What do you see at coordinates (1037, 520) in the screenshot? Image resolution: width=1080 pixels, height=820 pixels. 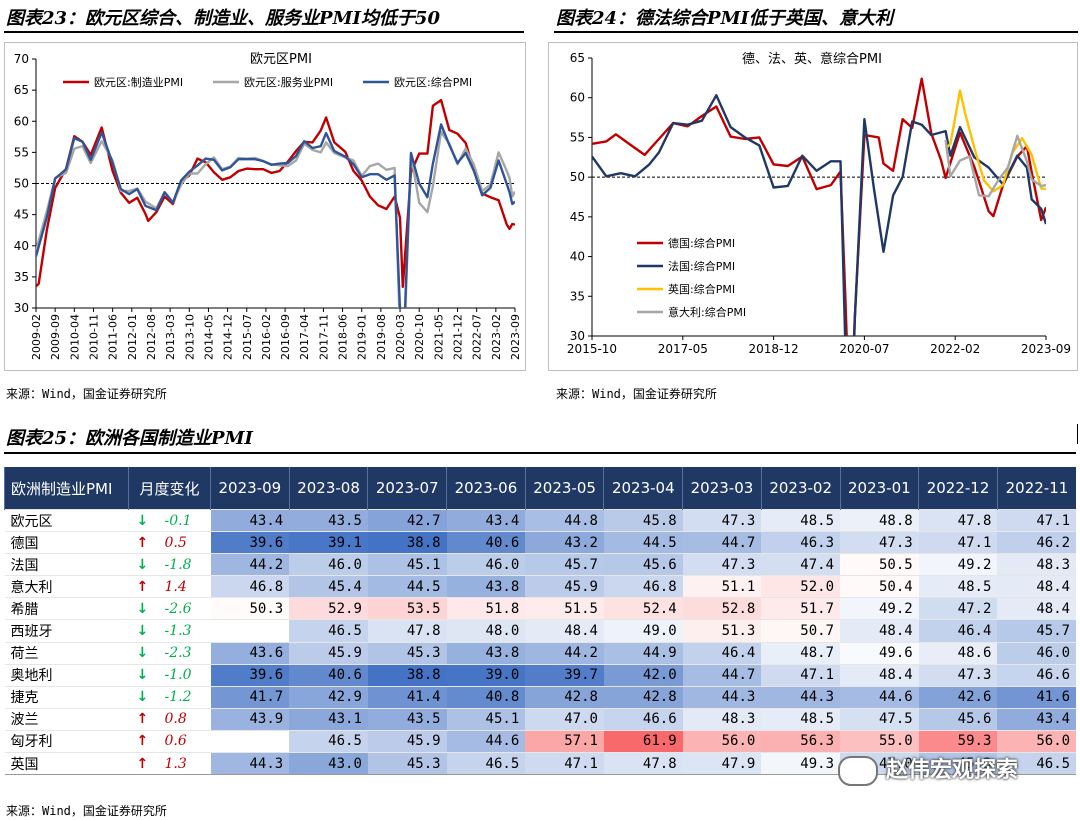 I see `pmi-value-cell: 47.1` at bounding box center [1037, 520].